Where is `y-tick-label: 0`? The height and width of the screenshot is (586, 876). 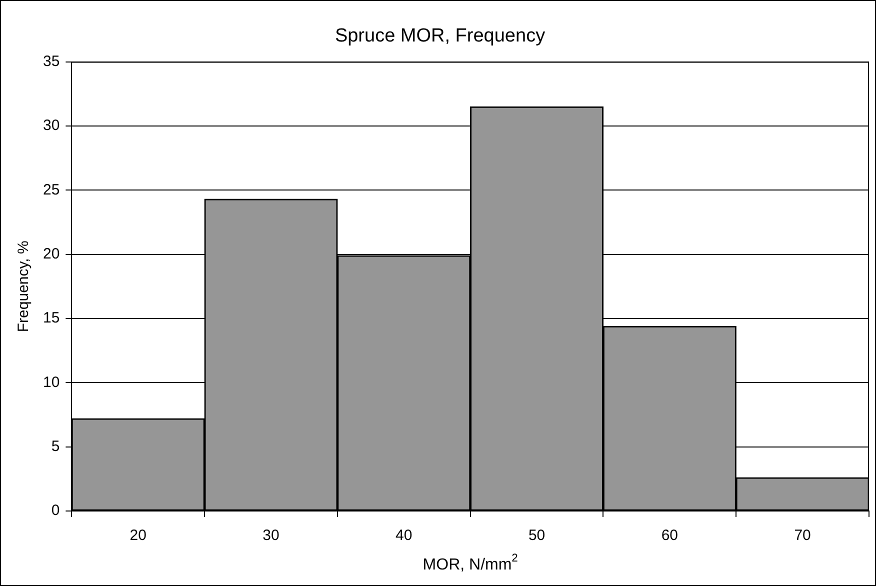
y-tick-label: 0 is located at coordinates (55, 511).